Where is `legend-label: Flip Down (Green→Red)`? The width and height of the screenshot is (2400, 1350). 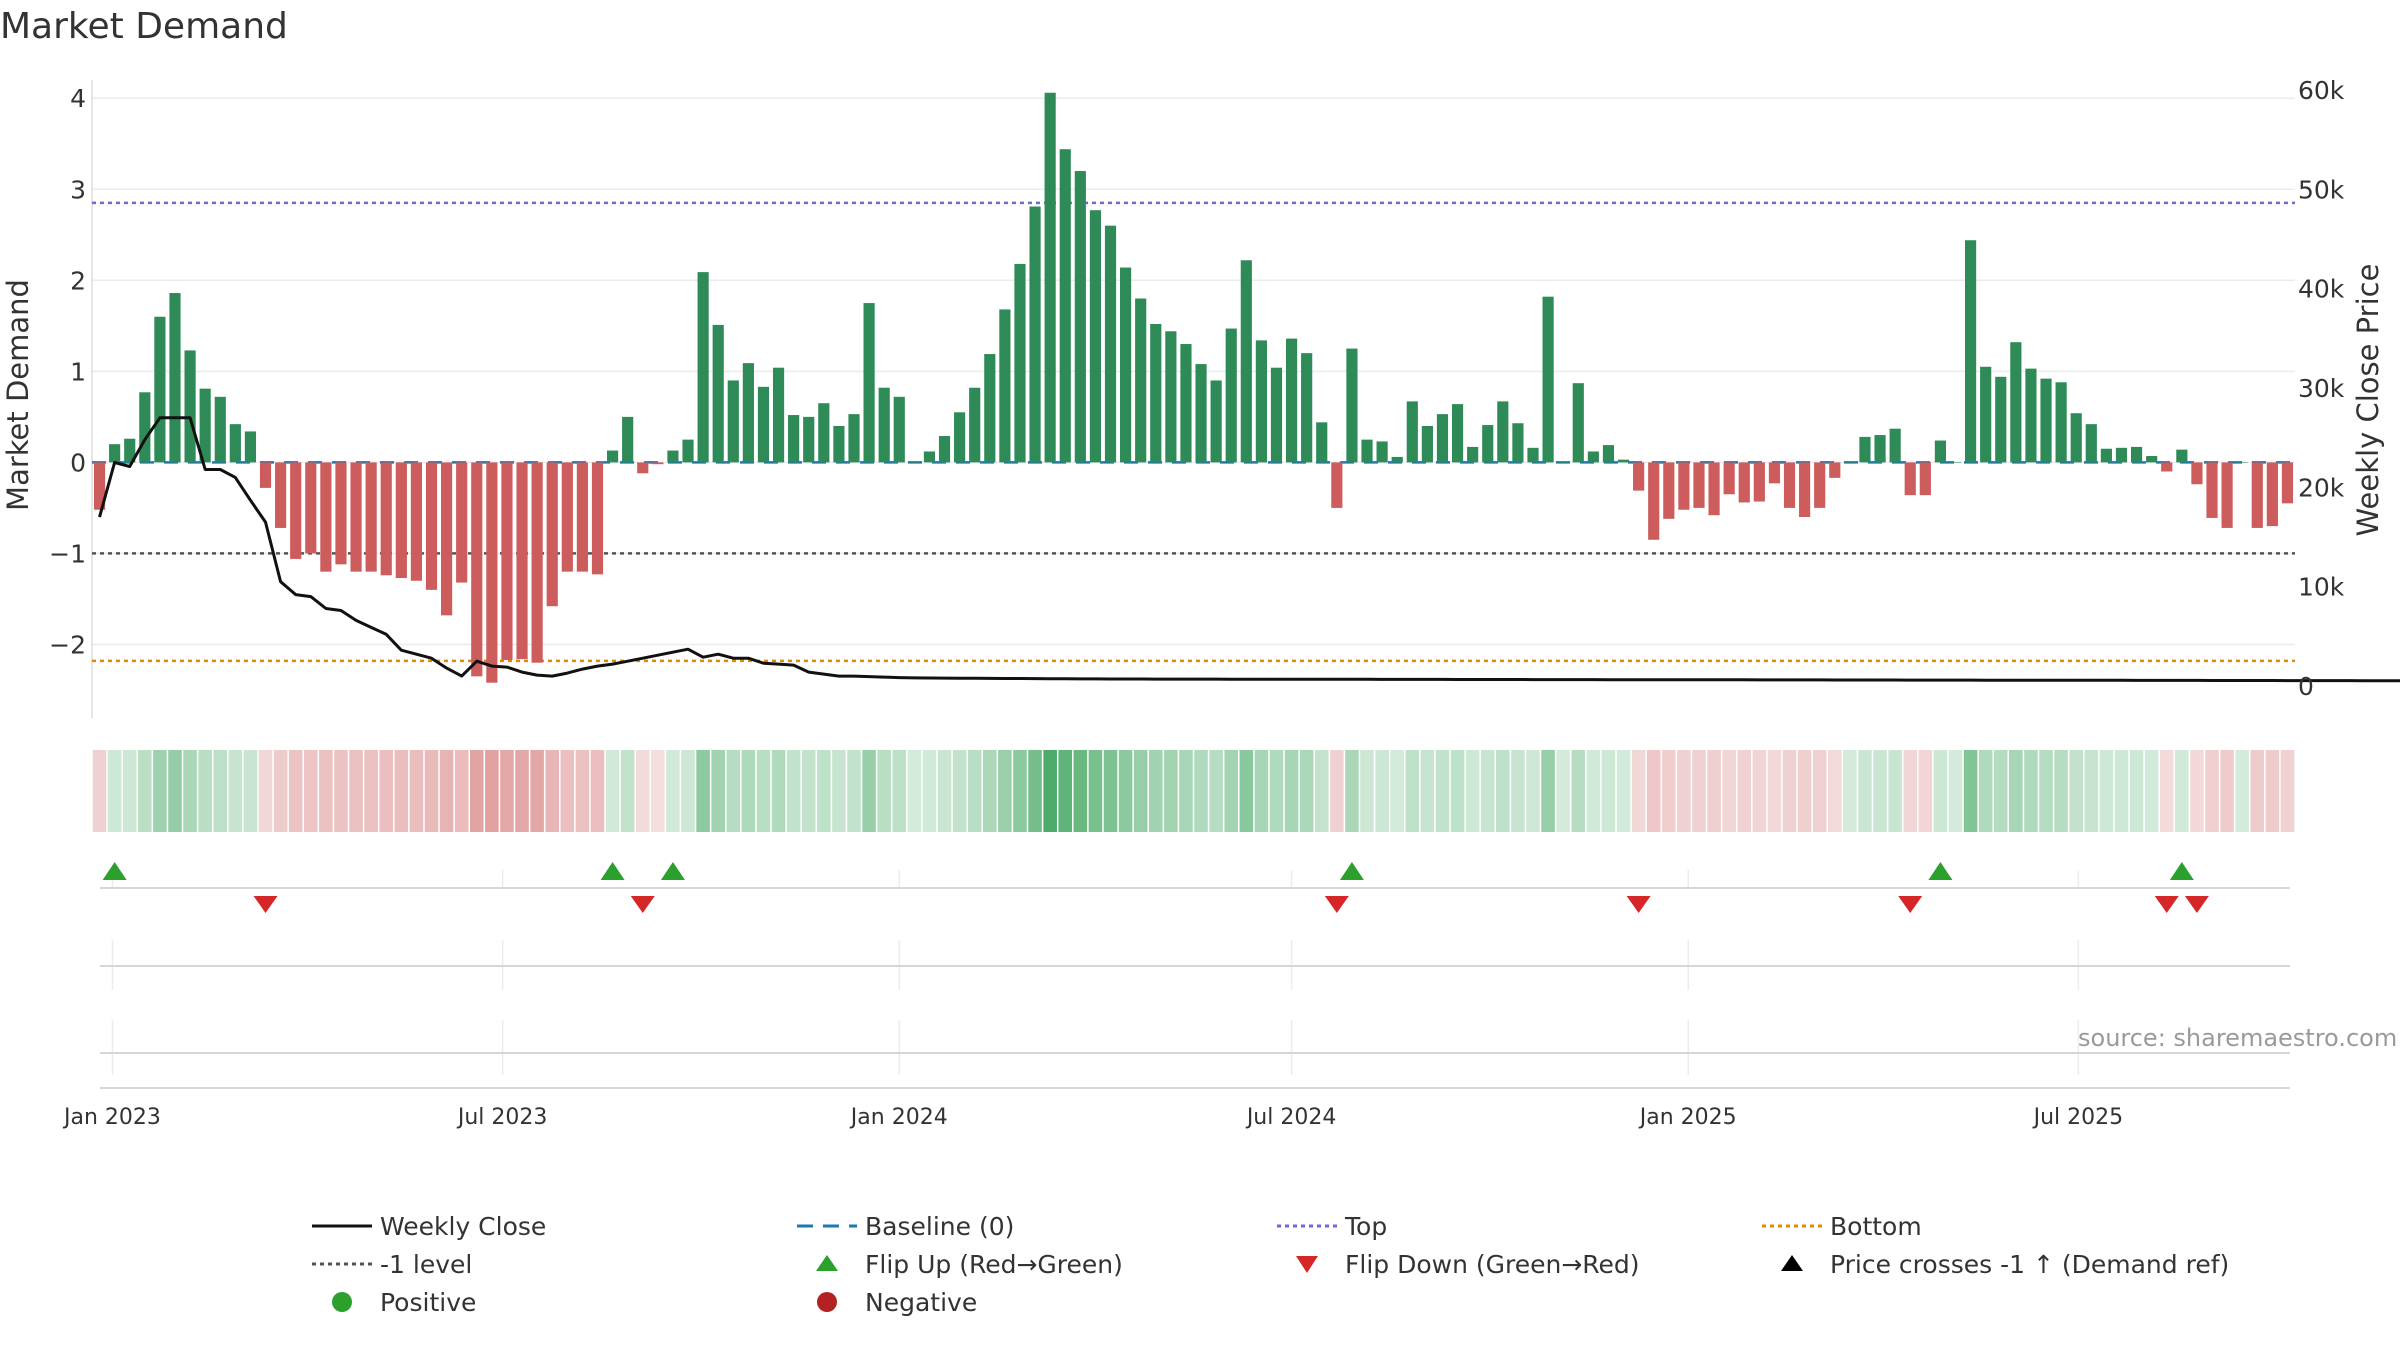
legend-label: Flip Down (Green→Red) is located at coordinates (1492, 1264).